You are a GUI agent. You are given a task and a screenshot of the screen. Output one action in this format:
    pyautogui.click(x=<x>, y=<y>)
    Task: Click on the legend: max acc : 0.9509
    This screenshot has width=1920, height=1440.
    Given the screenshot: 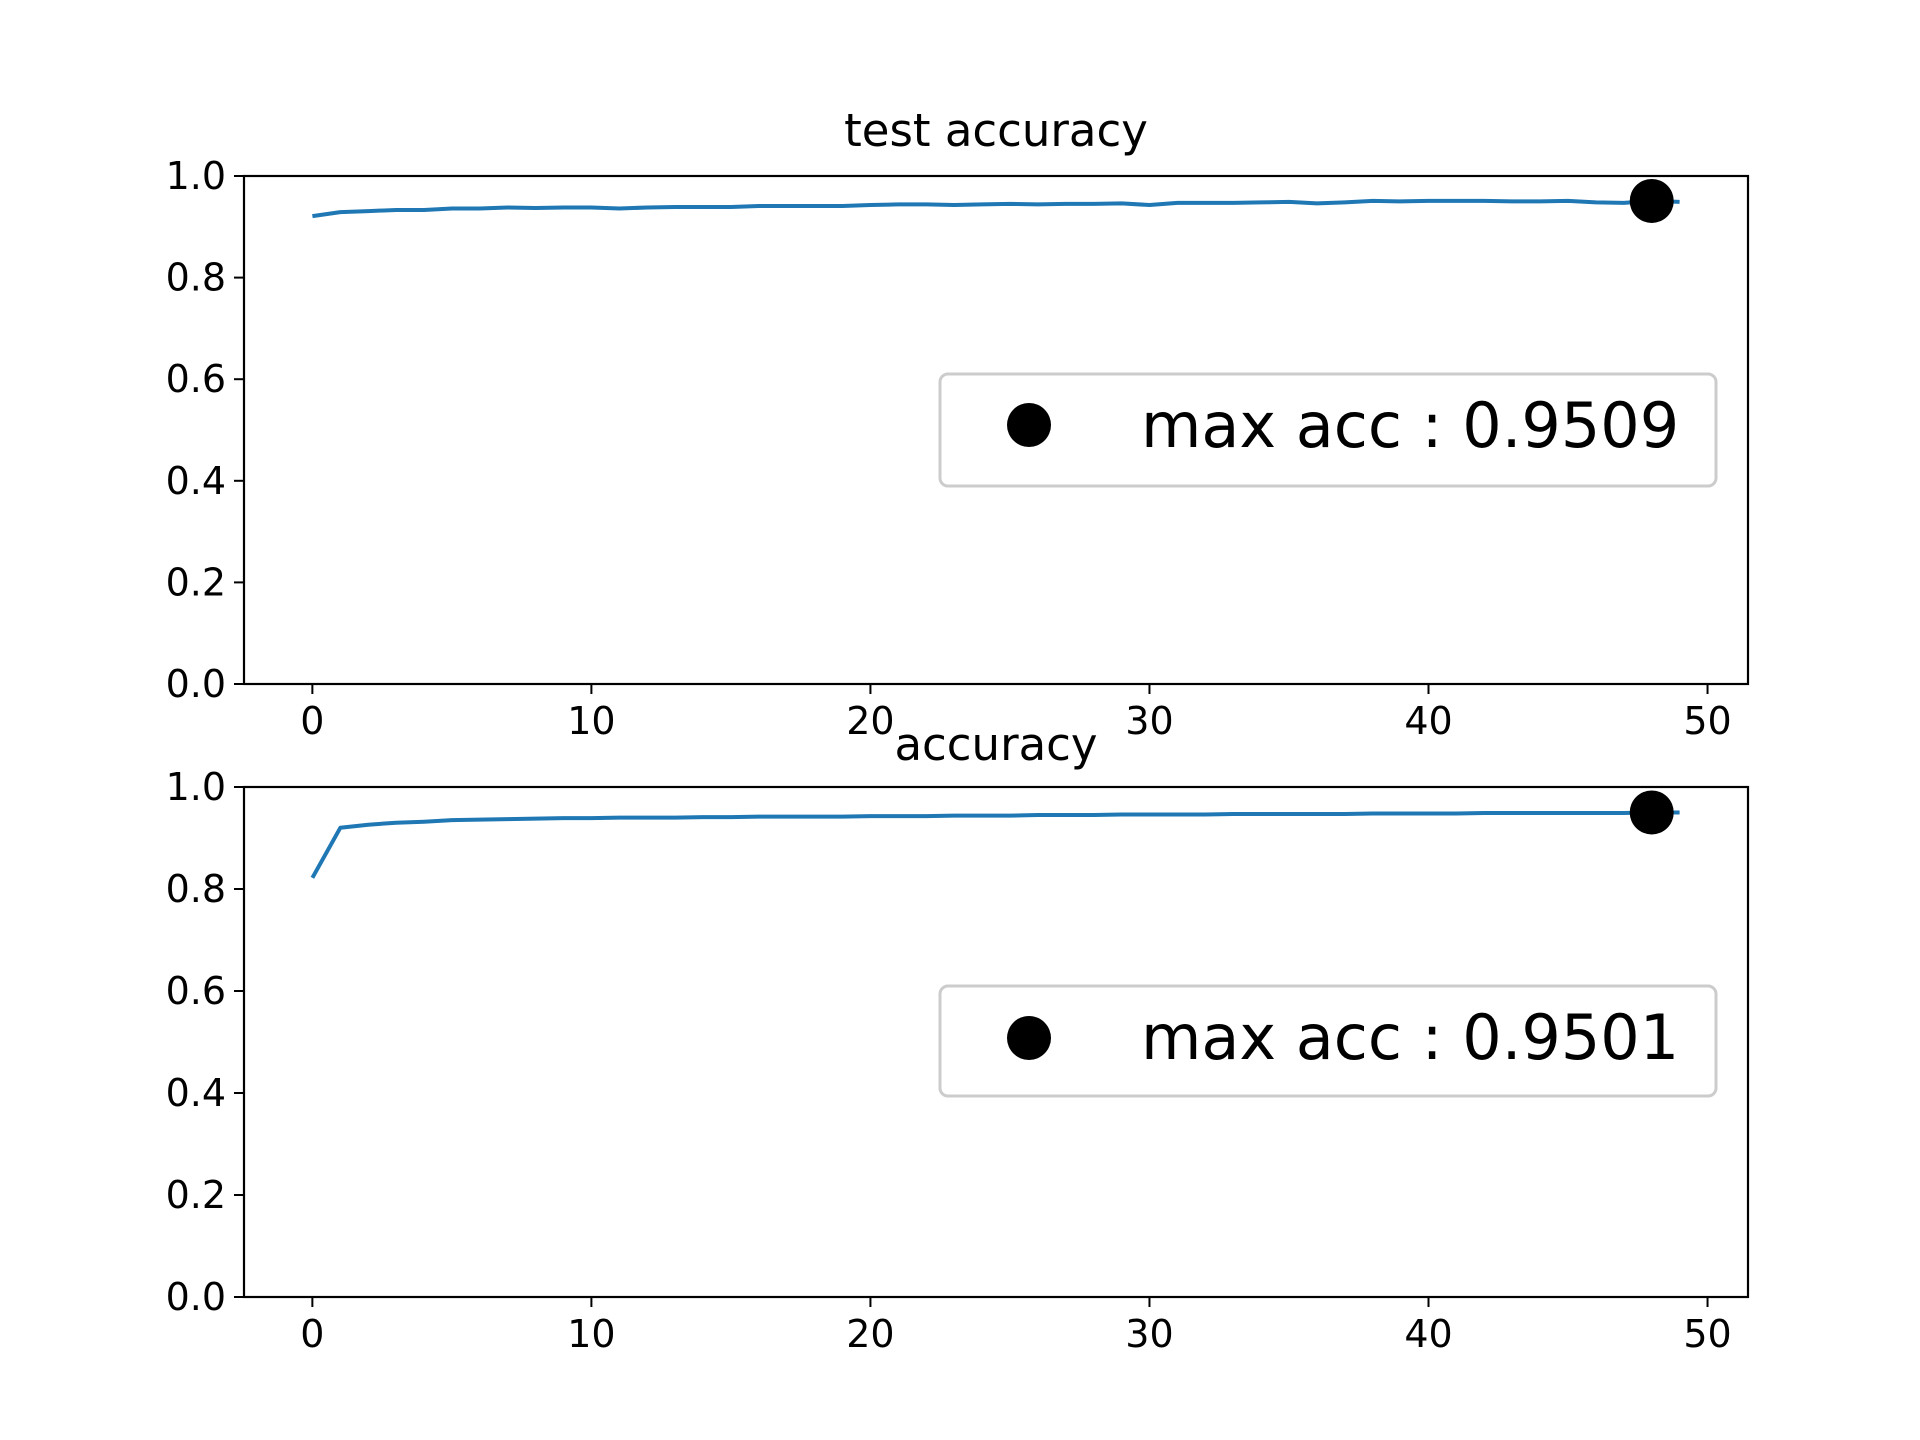 What is the action you would take?
    pyautogui.click(x=1328, y=430)
    